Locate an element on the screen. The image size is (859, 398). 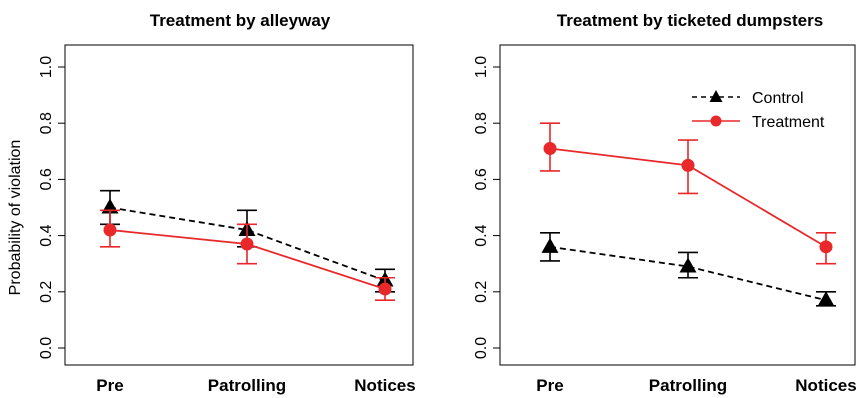
legend-label: Control is located at coordinates (778, 98).